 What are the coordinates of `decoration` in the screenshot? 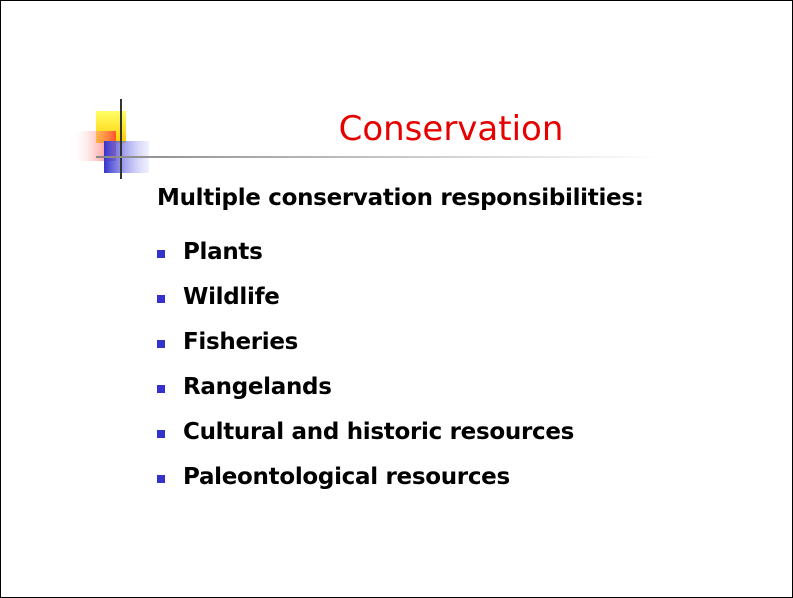 It's located at (366, 139).